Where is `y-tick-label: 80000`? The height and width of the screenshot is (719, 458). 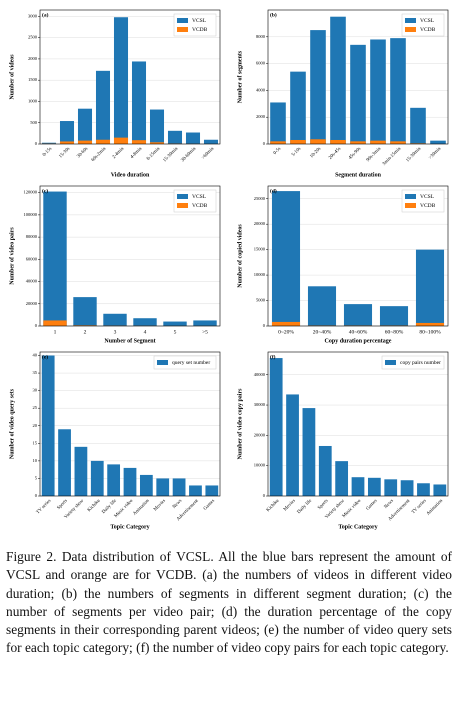
y-tick-label: 80000 is located at coordinates (32, 236).